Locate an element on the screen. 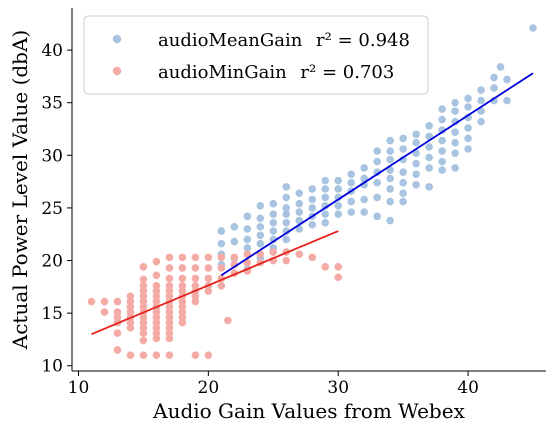 This screenshot has height=426, width=555. y-tick-label: 40 is located at coordinates (52, 51).